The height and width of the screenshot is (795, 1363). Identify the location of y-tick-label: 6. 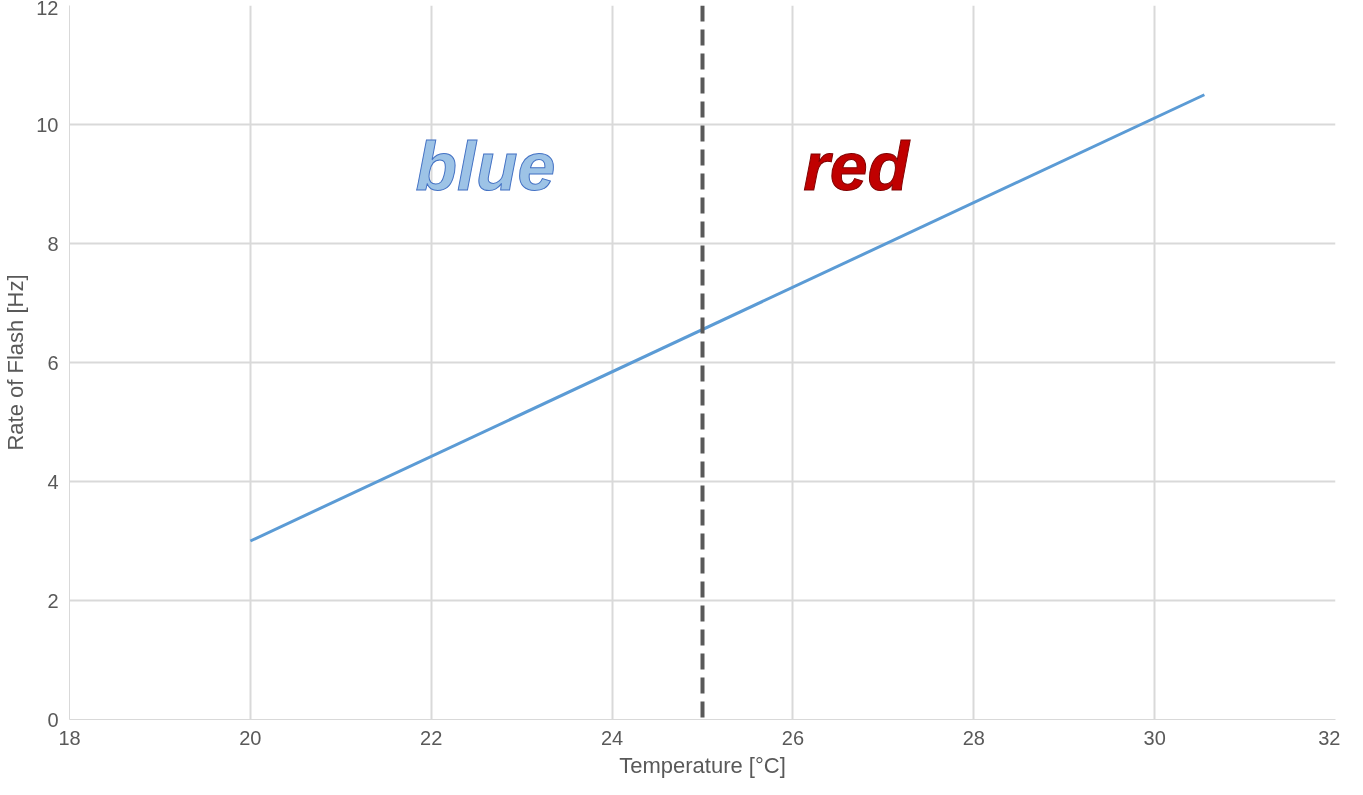
(53, 362).